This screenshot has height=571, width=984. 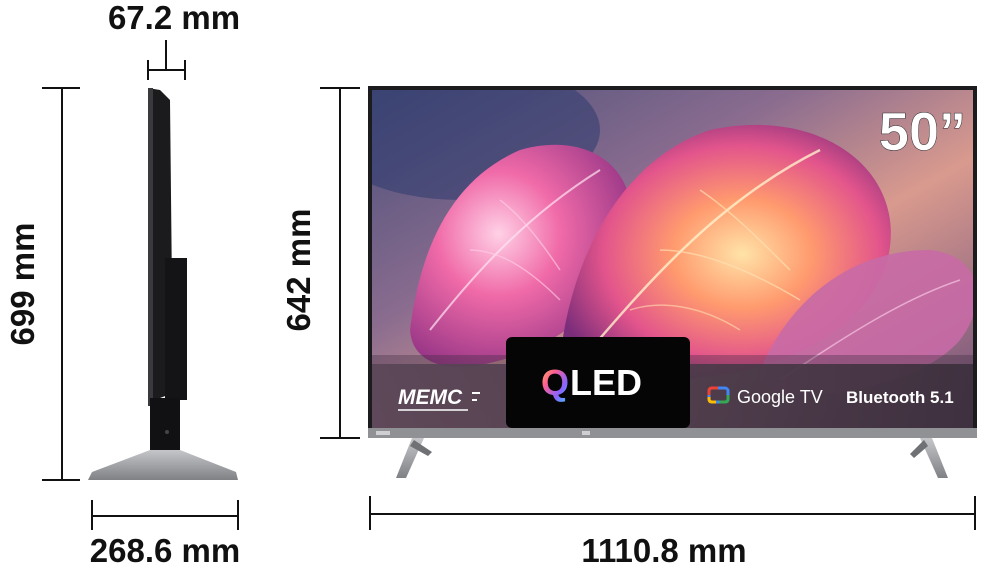 I want to click on height-total-label: 699 mm, so click(x=22, y=284).